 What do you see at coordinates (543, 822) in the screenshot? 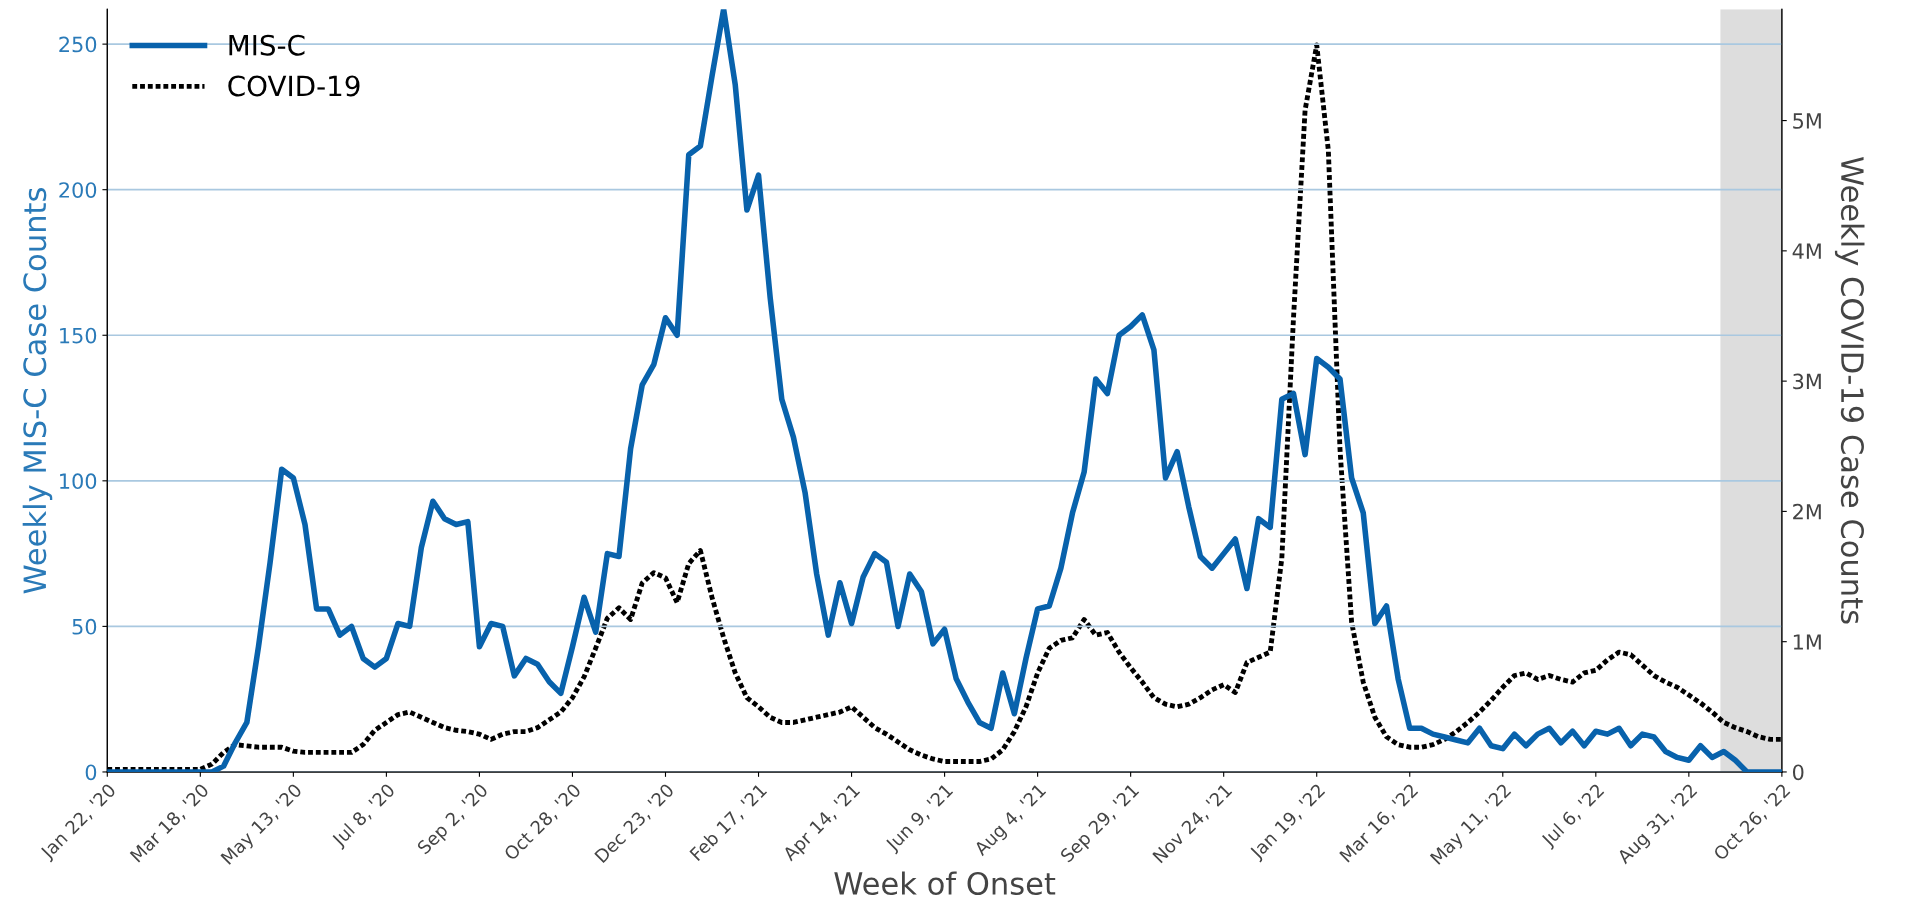
I see `x-tick-label: Oct 28, '20` at bounding box center [543, 822].